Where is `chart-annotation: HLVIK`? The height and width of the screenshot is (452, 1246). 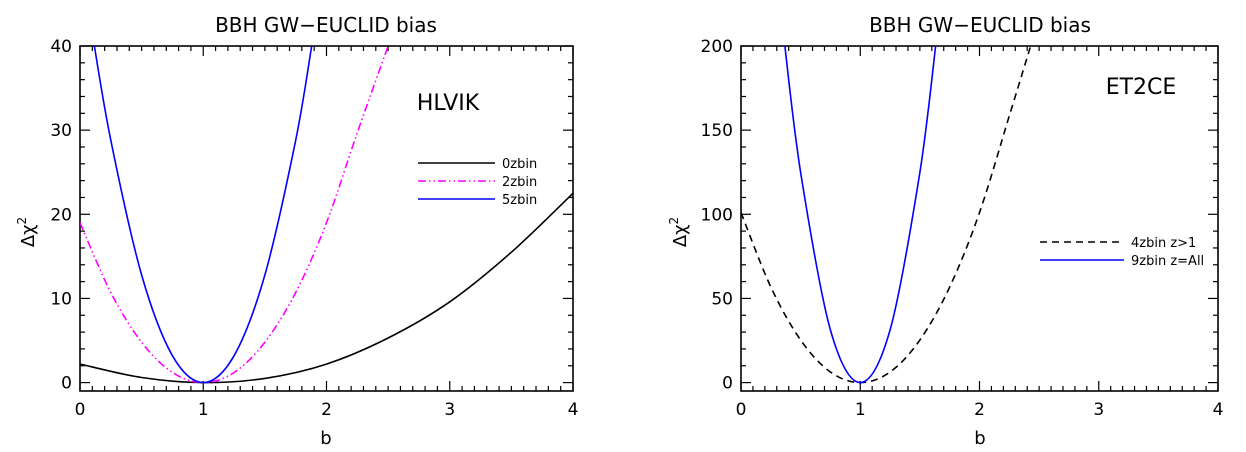 chart-annotation: HLVIK is located at coordinates (448, 103).